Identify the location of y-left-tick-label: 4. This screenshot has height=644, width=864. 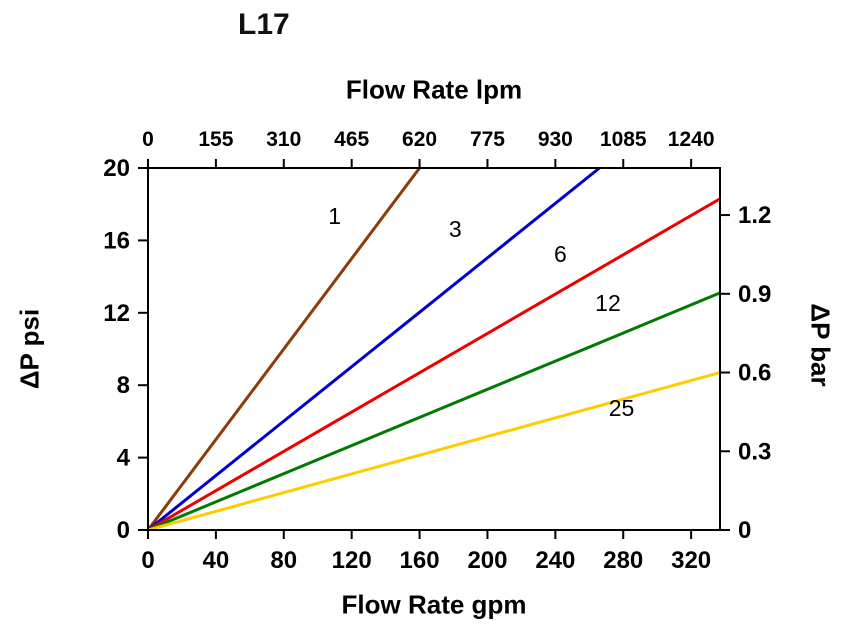
(124, 458).